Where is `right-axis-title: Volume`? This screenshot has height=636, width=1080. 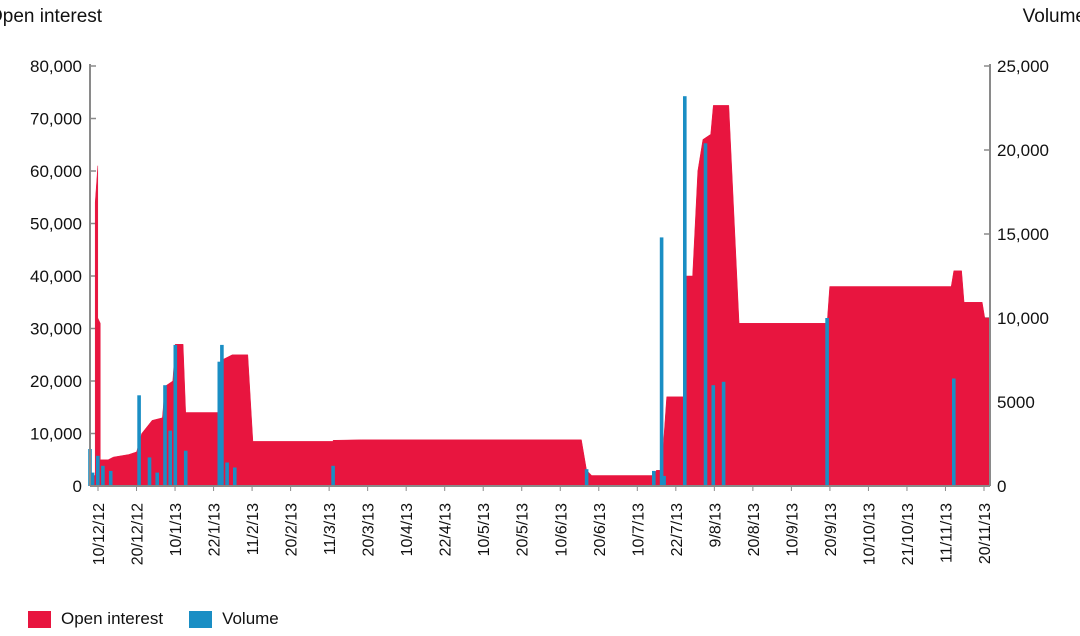
right-axis-title: Volume is located at coordinates (1051, 16).